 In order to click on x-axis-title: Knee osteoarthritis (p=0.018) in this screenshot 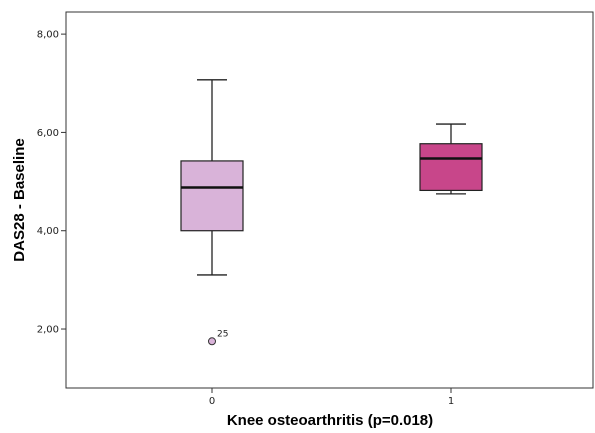, I will do `click(330, 420)`.